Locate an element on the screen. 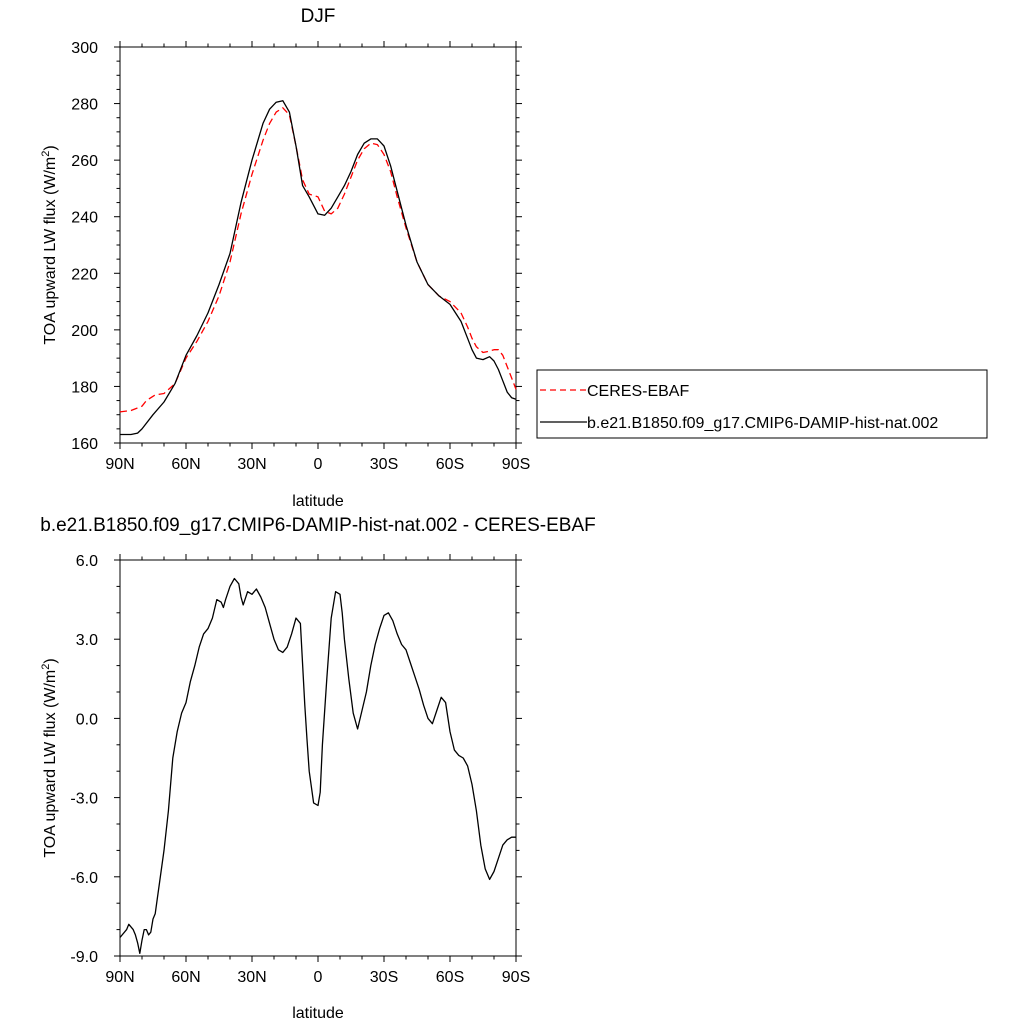  y-tick-label: -9.0 is located at coordinates (84, 957).